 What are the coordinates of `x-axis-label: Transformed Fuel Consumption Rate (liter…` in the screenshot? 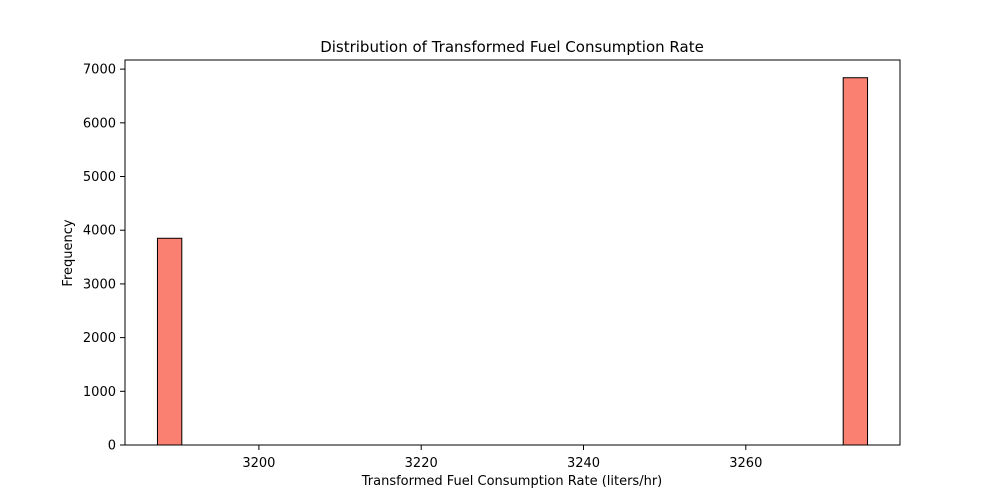 It's located at (512, 481).